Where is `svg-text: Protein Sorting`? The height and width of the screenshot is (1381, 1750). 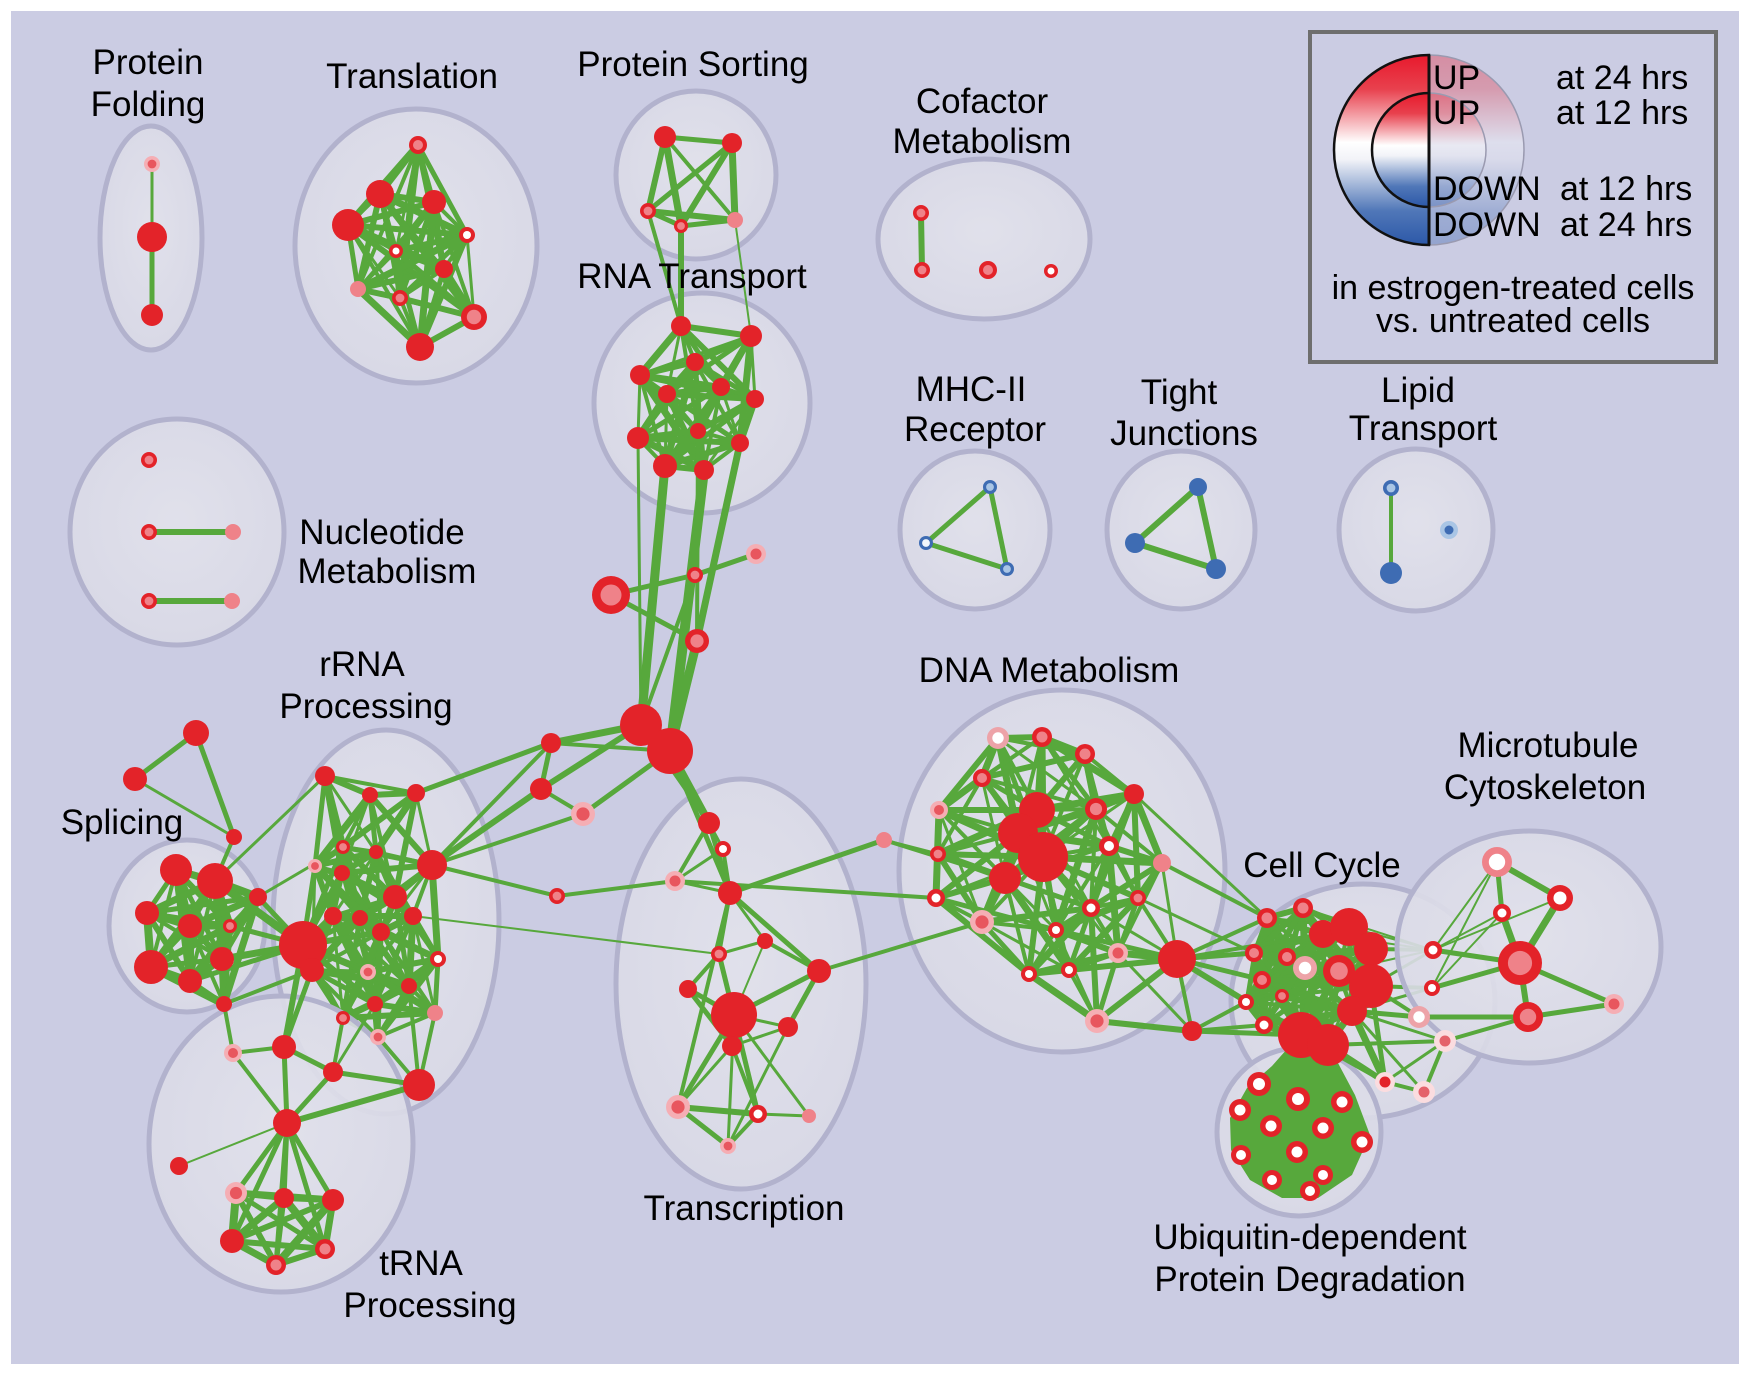
svg-text: Protein Sorting is located at coordinates (693, 64).